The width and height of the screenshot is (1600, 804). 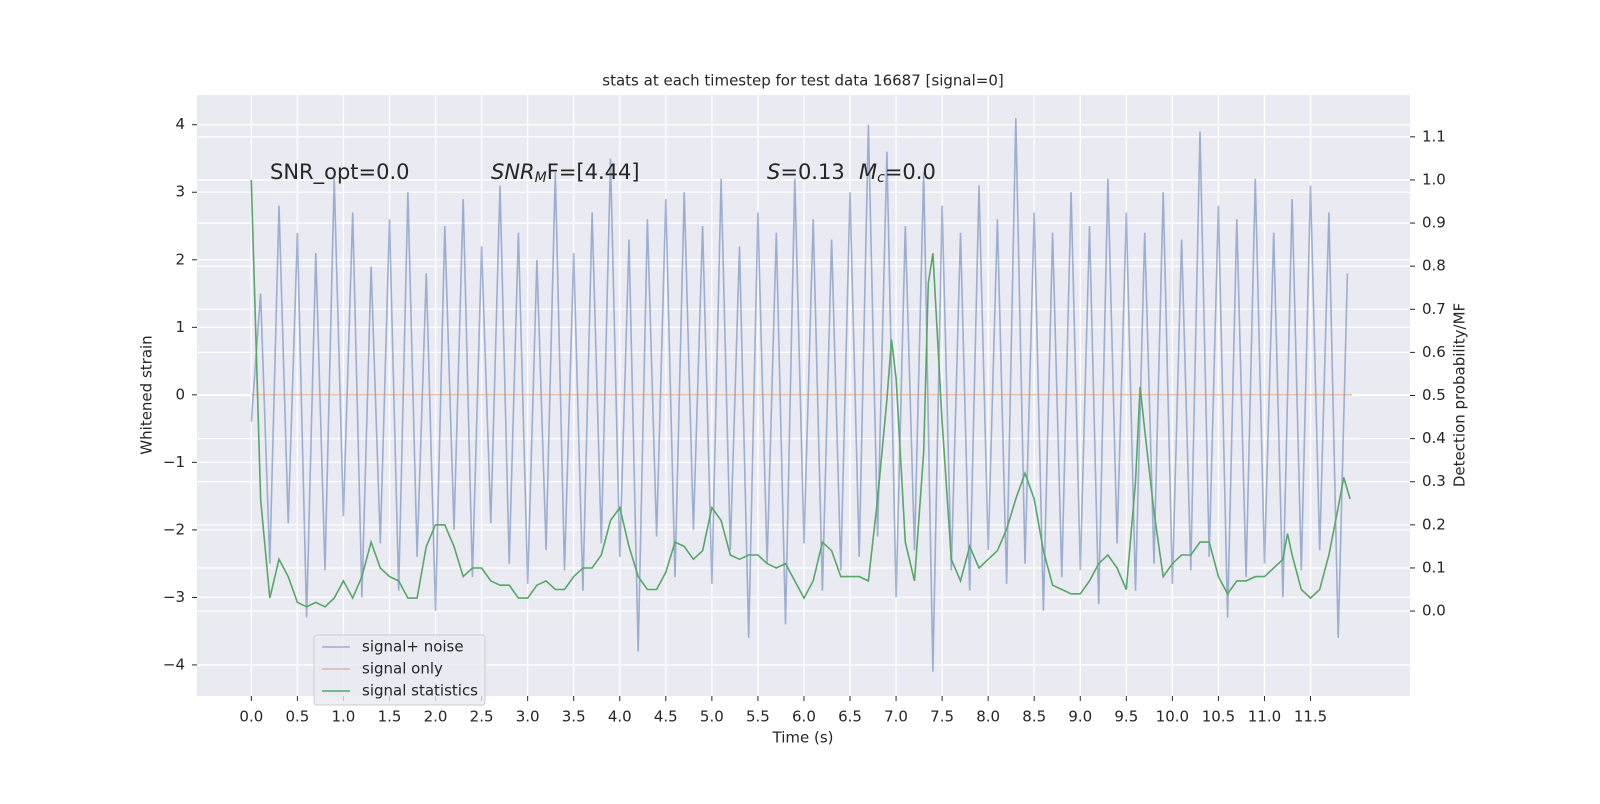 I want to click on y-tick-label: 1, so click(x=180, y=327).